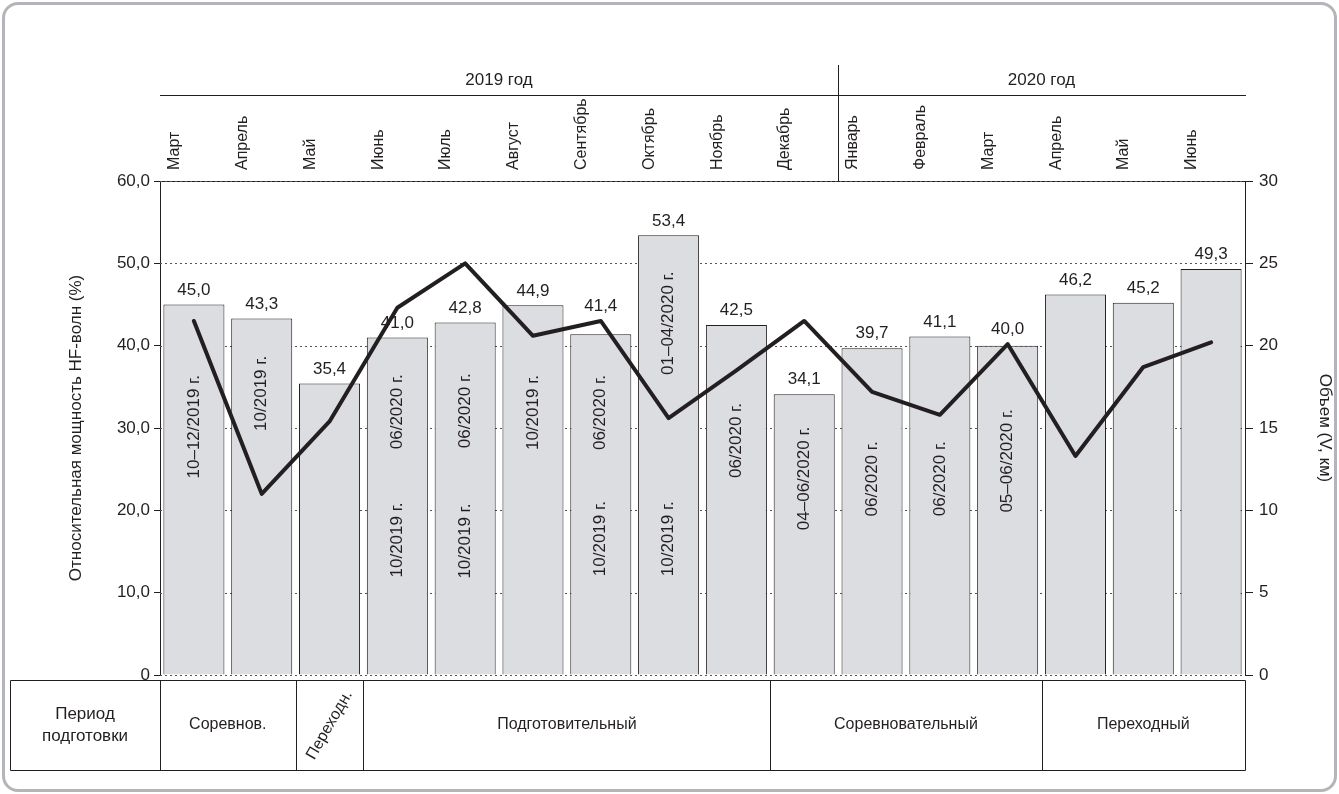 The height and width of the screenshot is (794, 1339). Describe the element at coordinates (920, 137) in the screenshot. I see `x-tick-label: Февраль` at that location.